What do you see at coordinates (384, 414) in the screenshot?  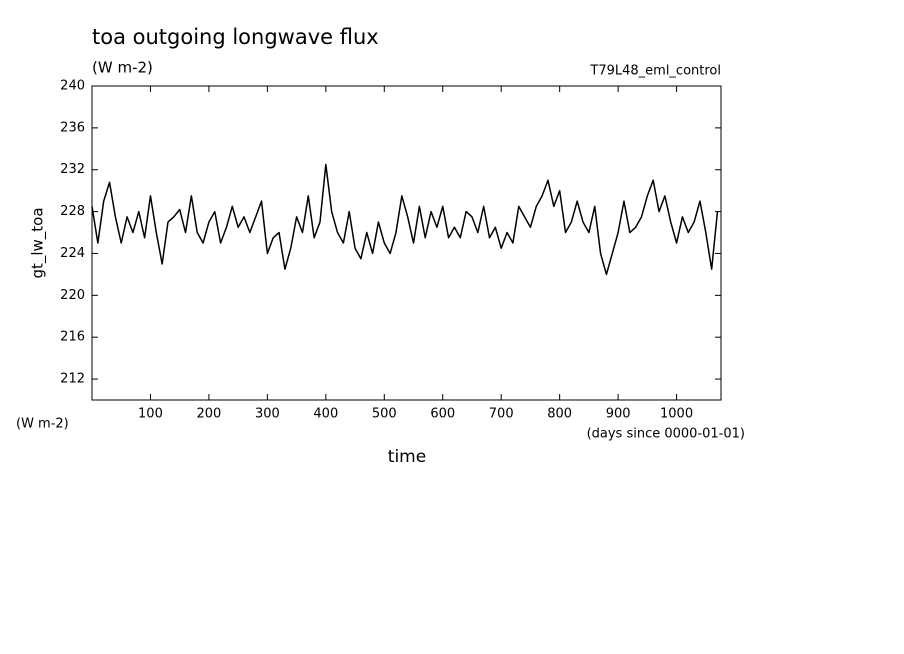 I see `x-tick-label: 500` at bounding box center [384, 414].